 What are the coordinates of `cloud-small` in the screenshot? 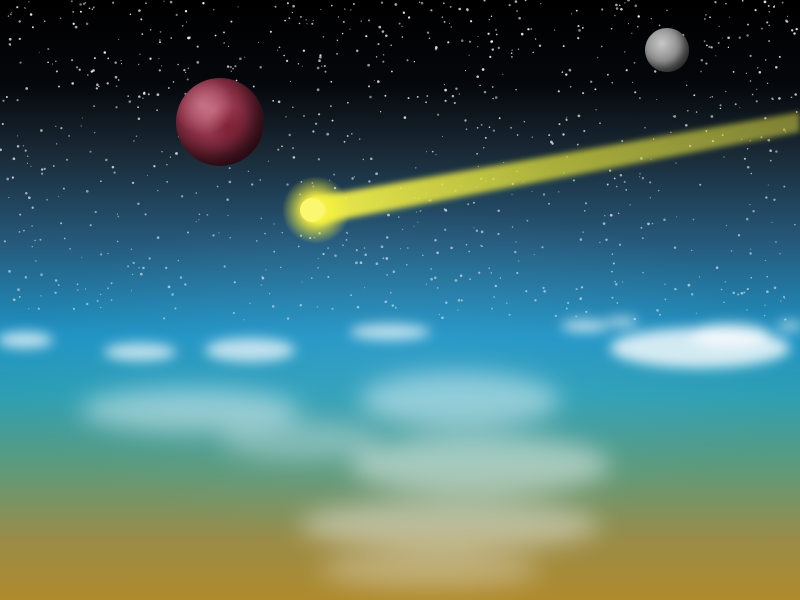 It's located at (585, 326).